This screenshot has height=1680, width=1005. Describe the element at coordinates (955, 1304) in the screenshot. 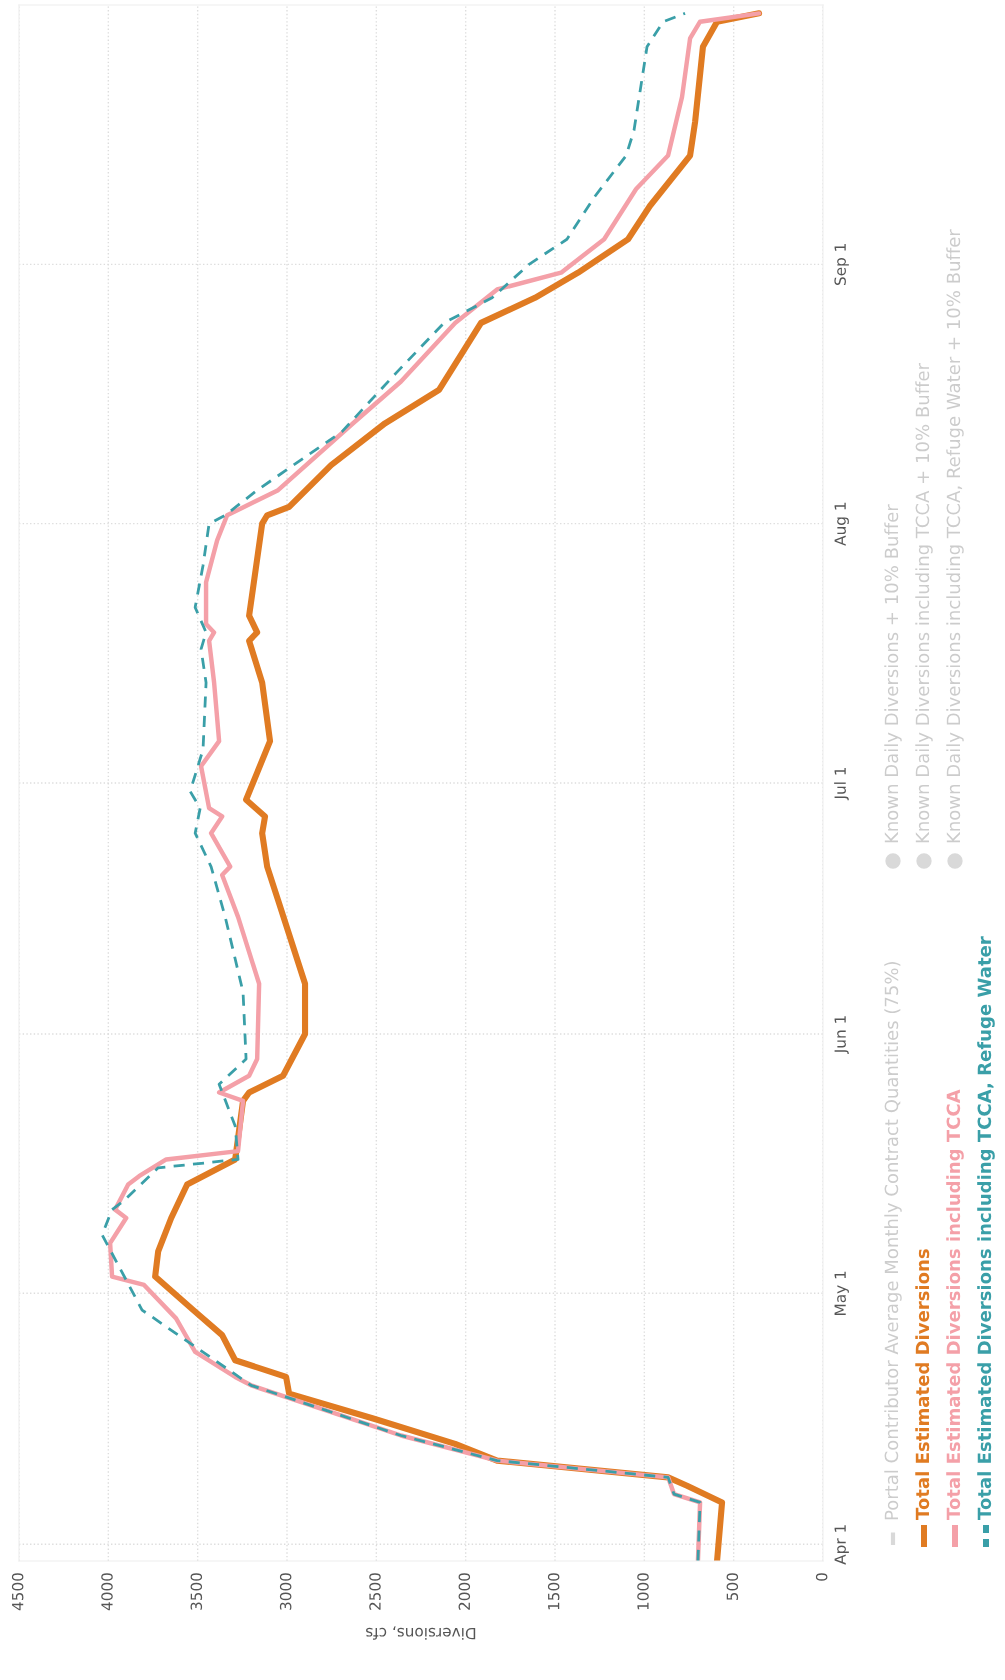

I see `text: Total Estimated Diversions including TCCA` at that location.